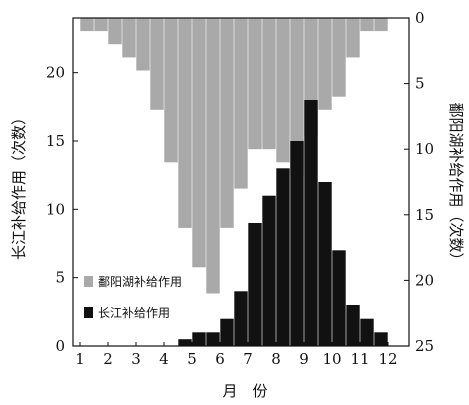 The height and width of the screenshot is (405, 469). I want to click on left-axis: 0 5 10 15 20, so click(62, 209).